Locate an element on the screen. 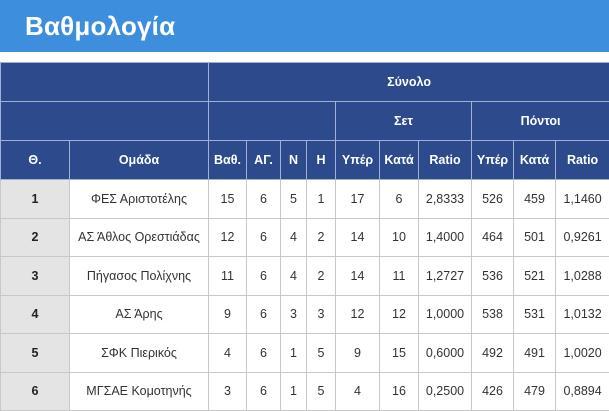  cell-team: ΜΓΣΑΕ Κομοτηνής is located at coordinates (139, 391).